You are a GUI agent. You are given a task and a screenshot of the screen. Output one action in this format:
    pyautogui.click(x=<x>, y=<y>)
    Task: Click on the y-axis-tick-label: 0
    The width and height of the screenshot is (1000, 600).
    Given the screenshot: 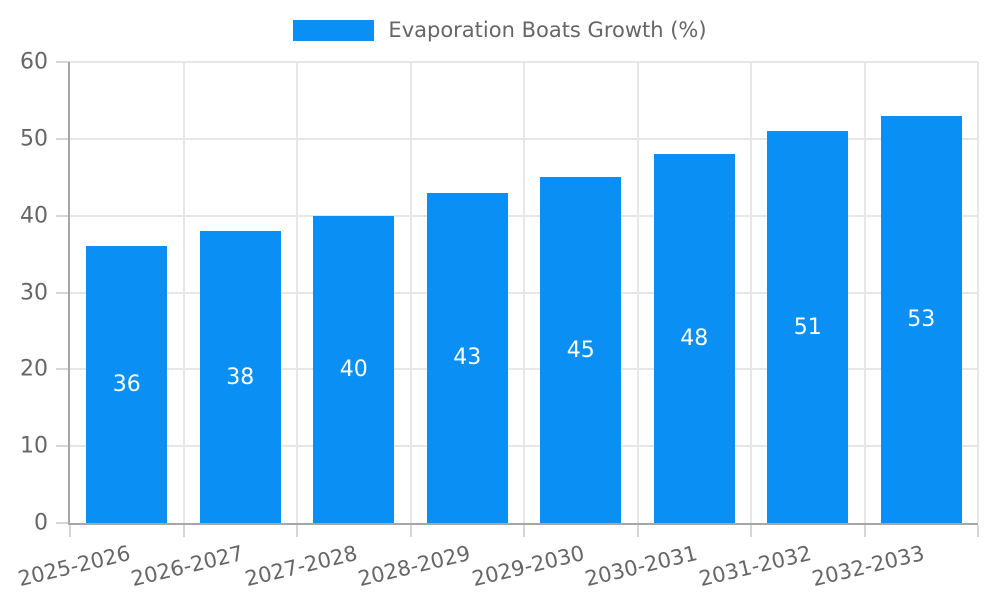 What is the action you would take?
    pyautogui.click(x=41, y=523)
    